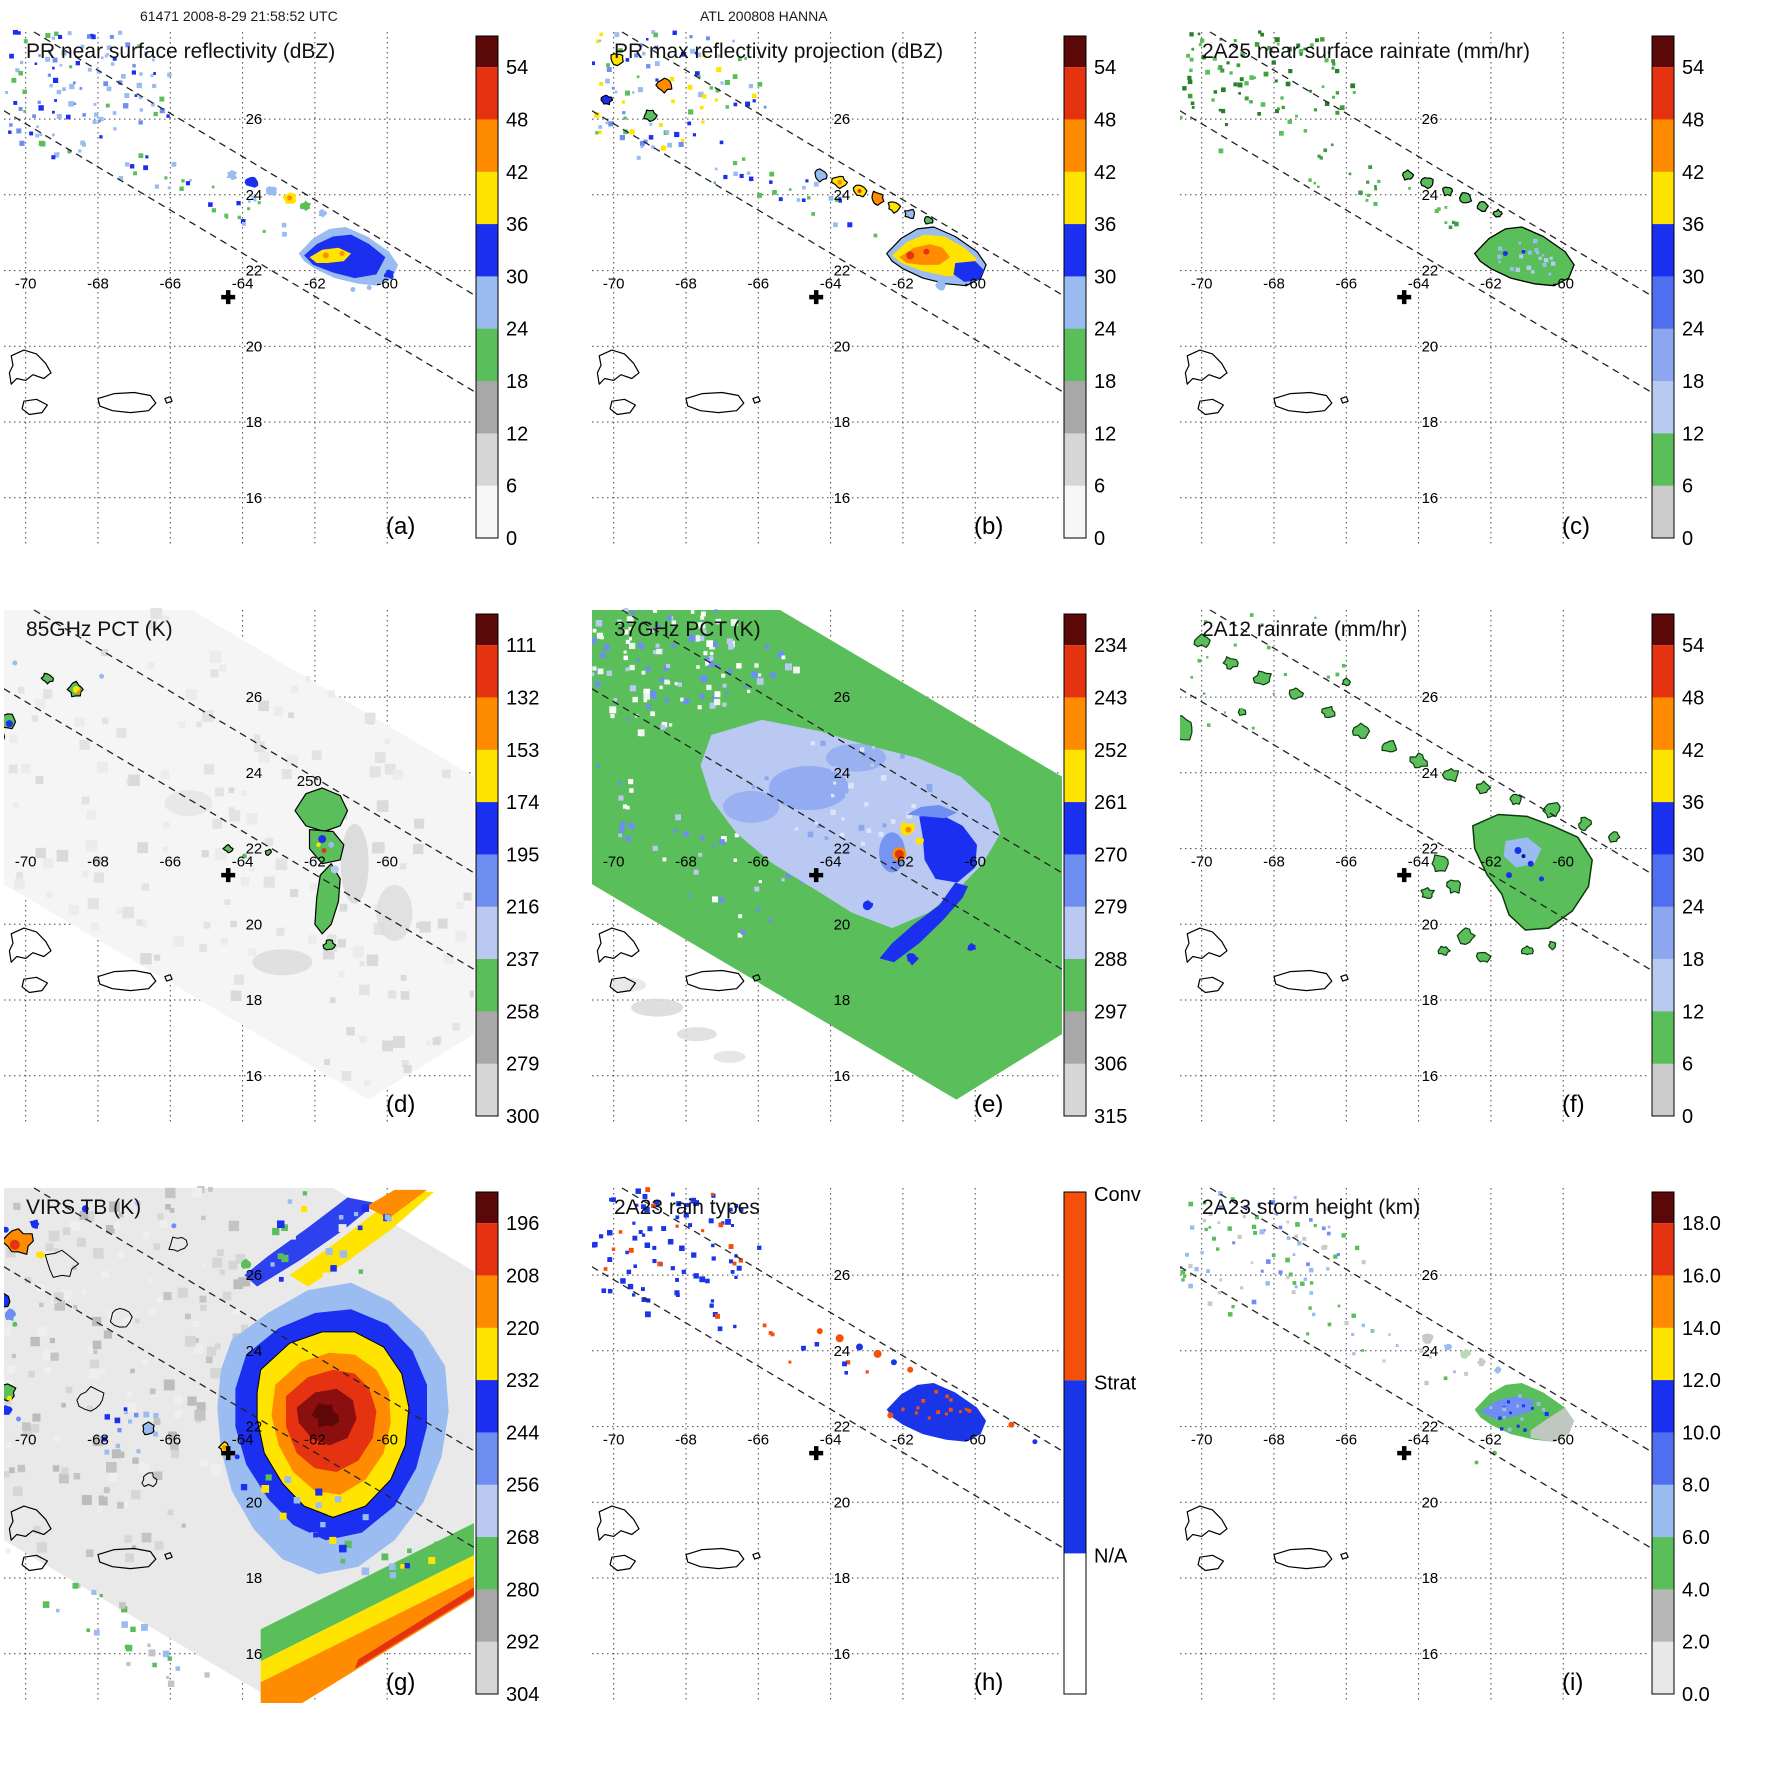 This screenshot has width=1771, height=1771. Describe the element at coordinates (1105, 68) in the screenshot. I see `colorbar-tick-label: 54` at that location.